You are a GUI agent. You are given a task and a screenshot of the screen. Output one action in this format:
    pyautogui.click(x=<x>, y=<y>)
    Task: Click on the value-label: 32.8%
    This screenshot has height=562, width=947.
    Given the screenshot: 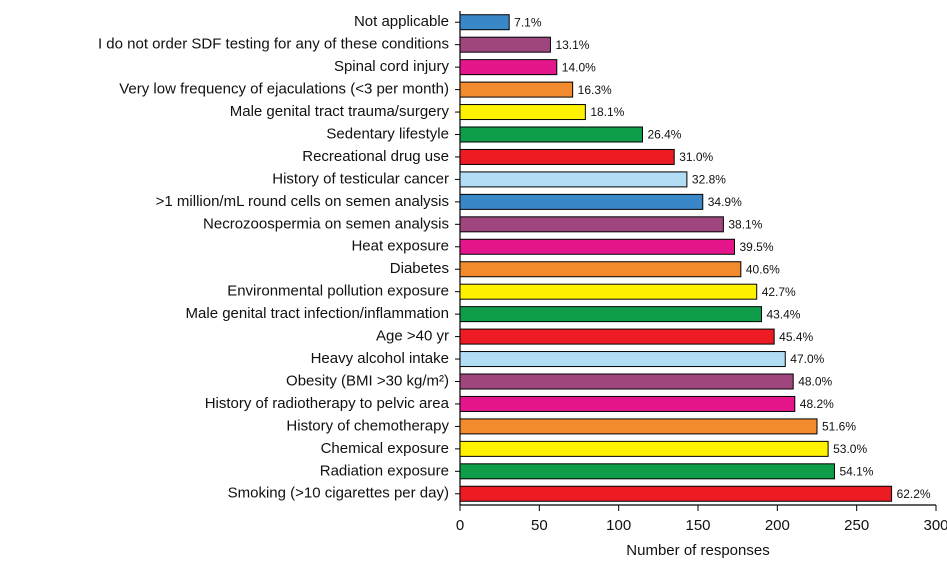 What is the action you would take?
    pyautogui.click(x=709, y=180)
    